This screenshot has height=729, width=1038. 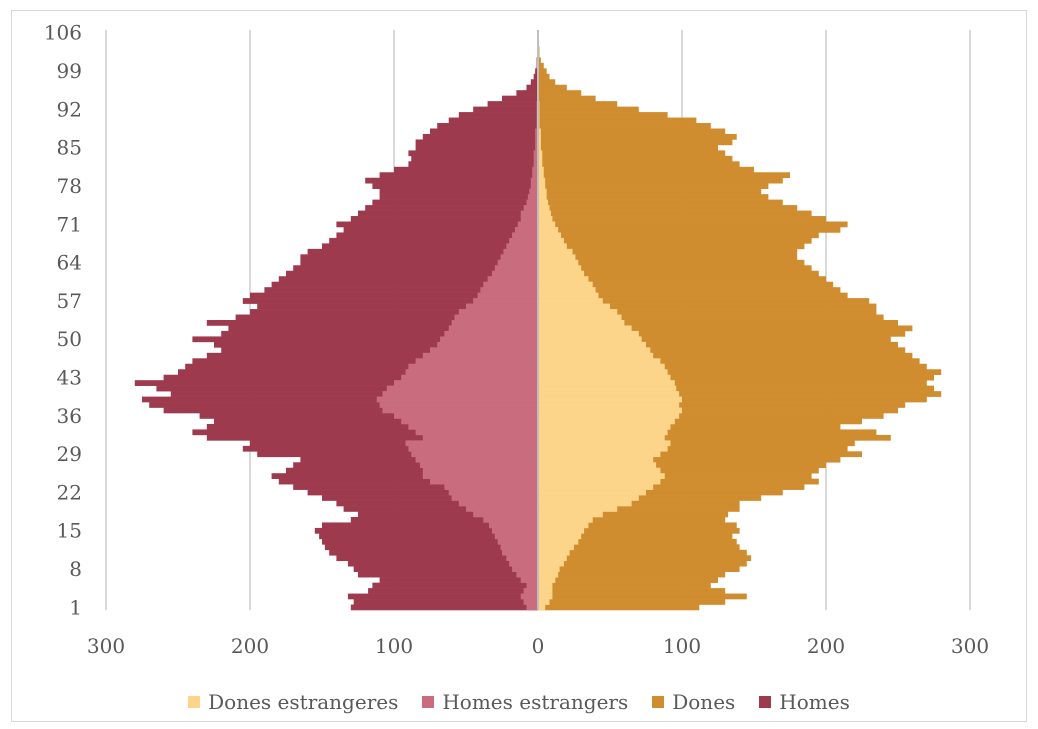 What do you see at coordinates (303, 702) in the screenshot?
I see `legend-label-dones-estrangeres: Dones estrangeres` at bounding box center [303, 702].